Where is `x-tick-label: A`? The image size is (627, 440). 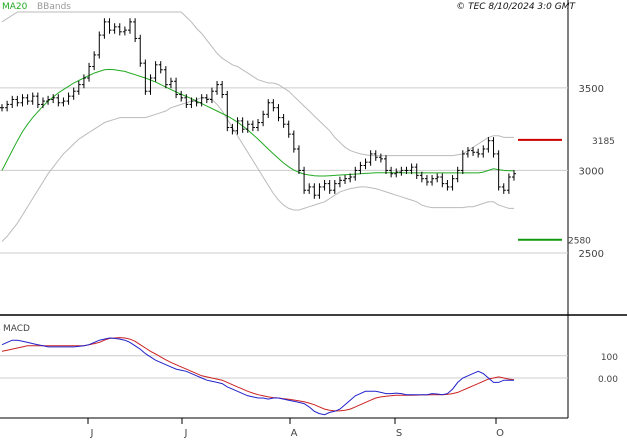 x-tick-label: A is located at coordinates (294, 433).